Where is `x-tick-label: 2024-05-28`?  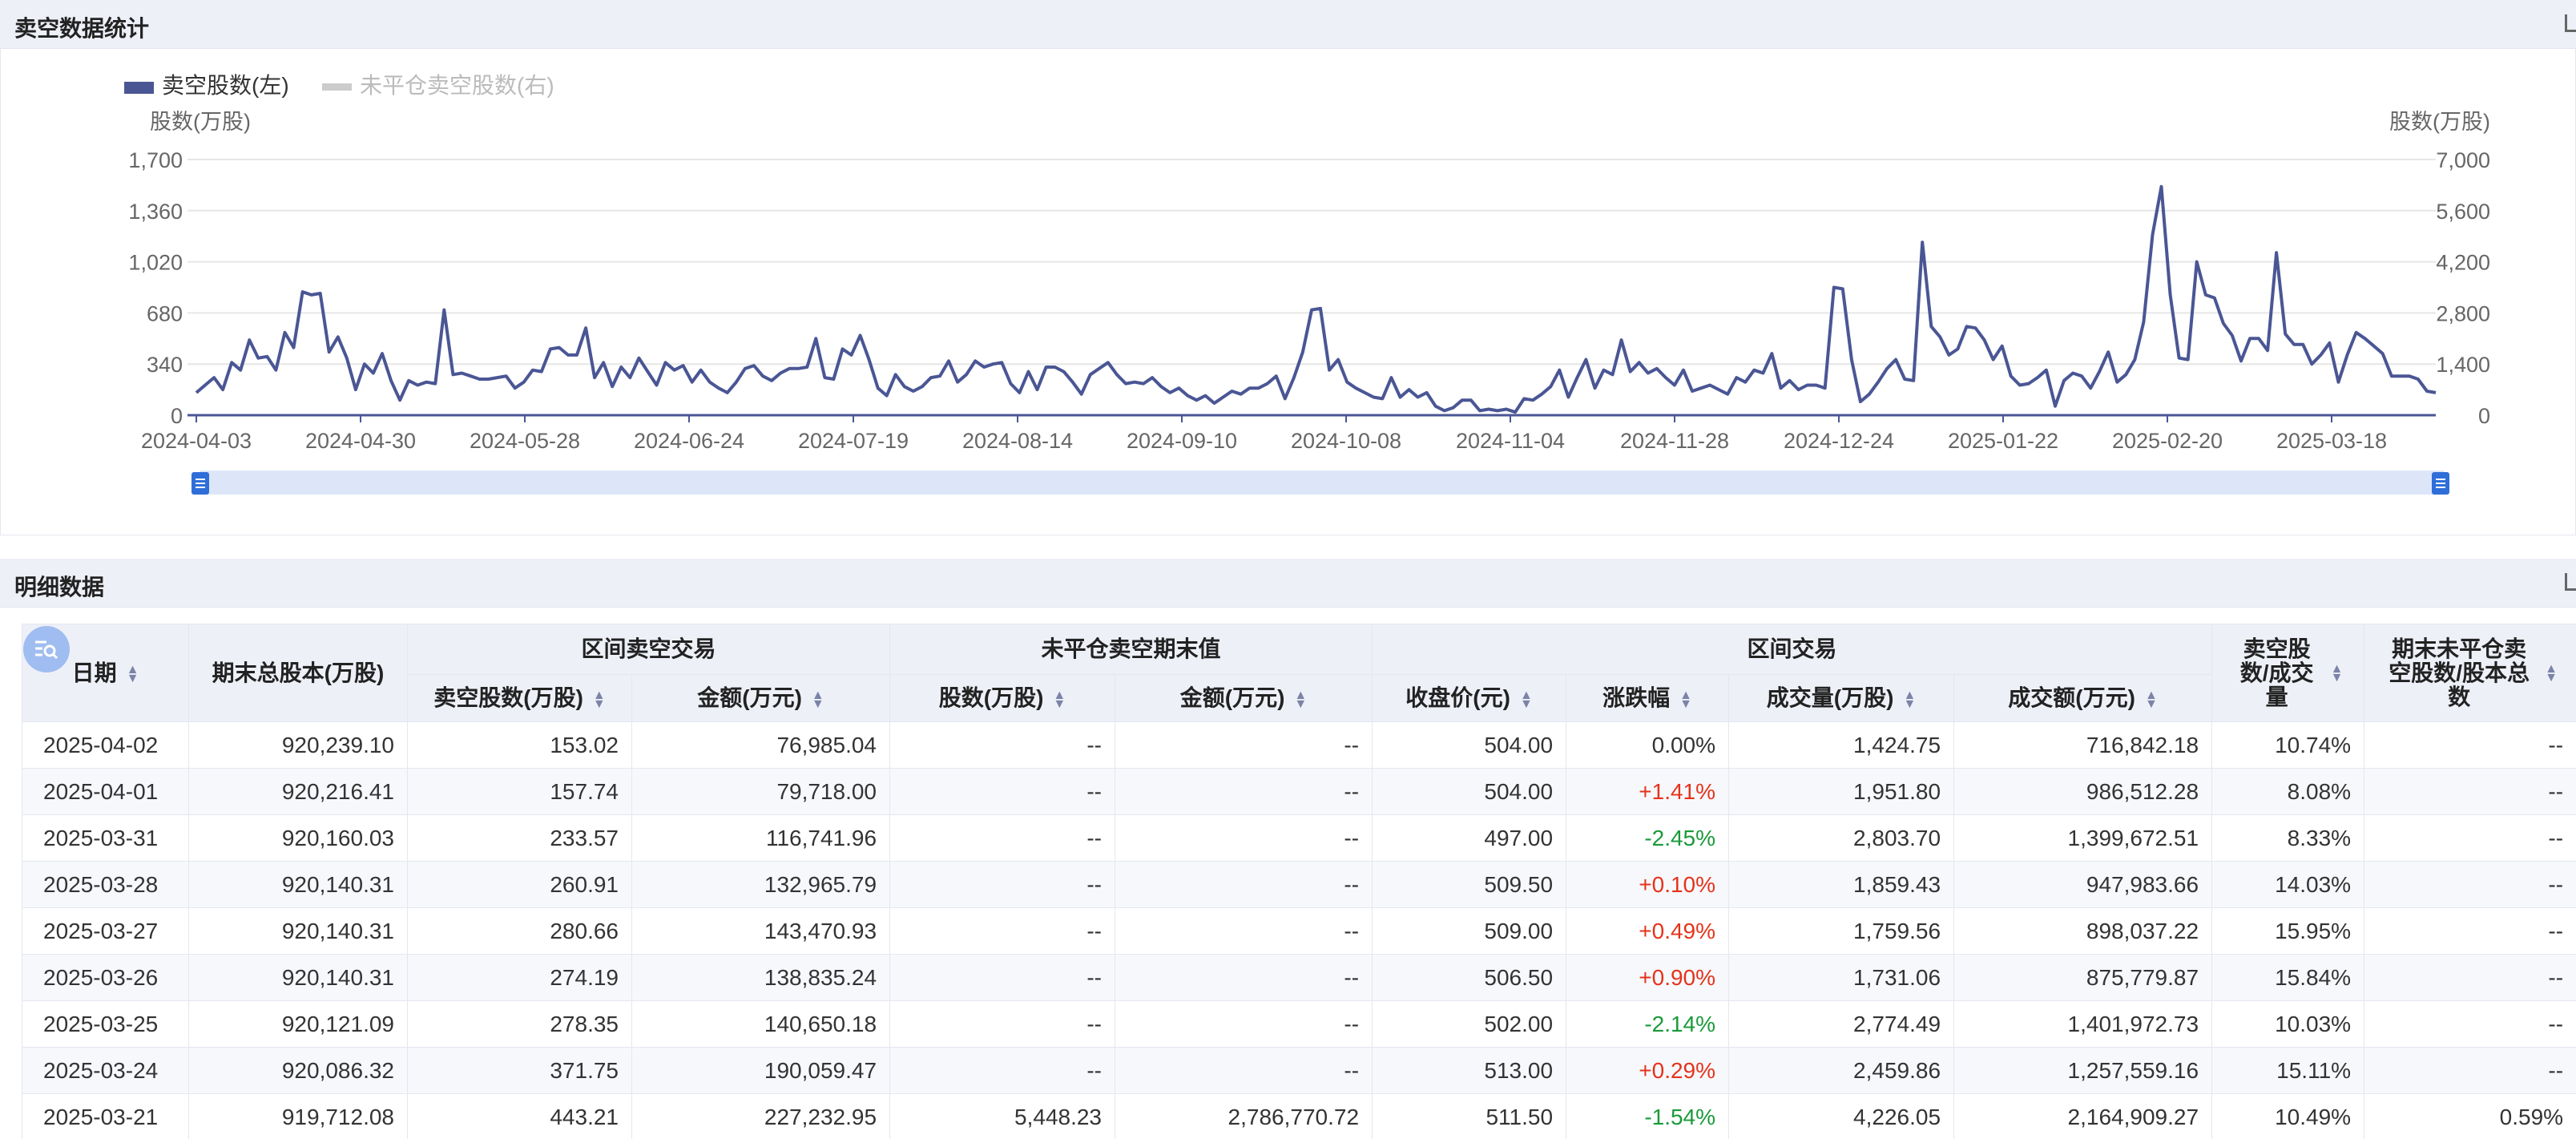 x-tick-label: 2024-05-28 is located at coordinates (525, 441).